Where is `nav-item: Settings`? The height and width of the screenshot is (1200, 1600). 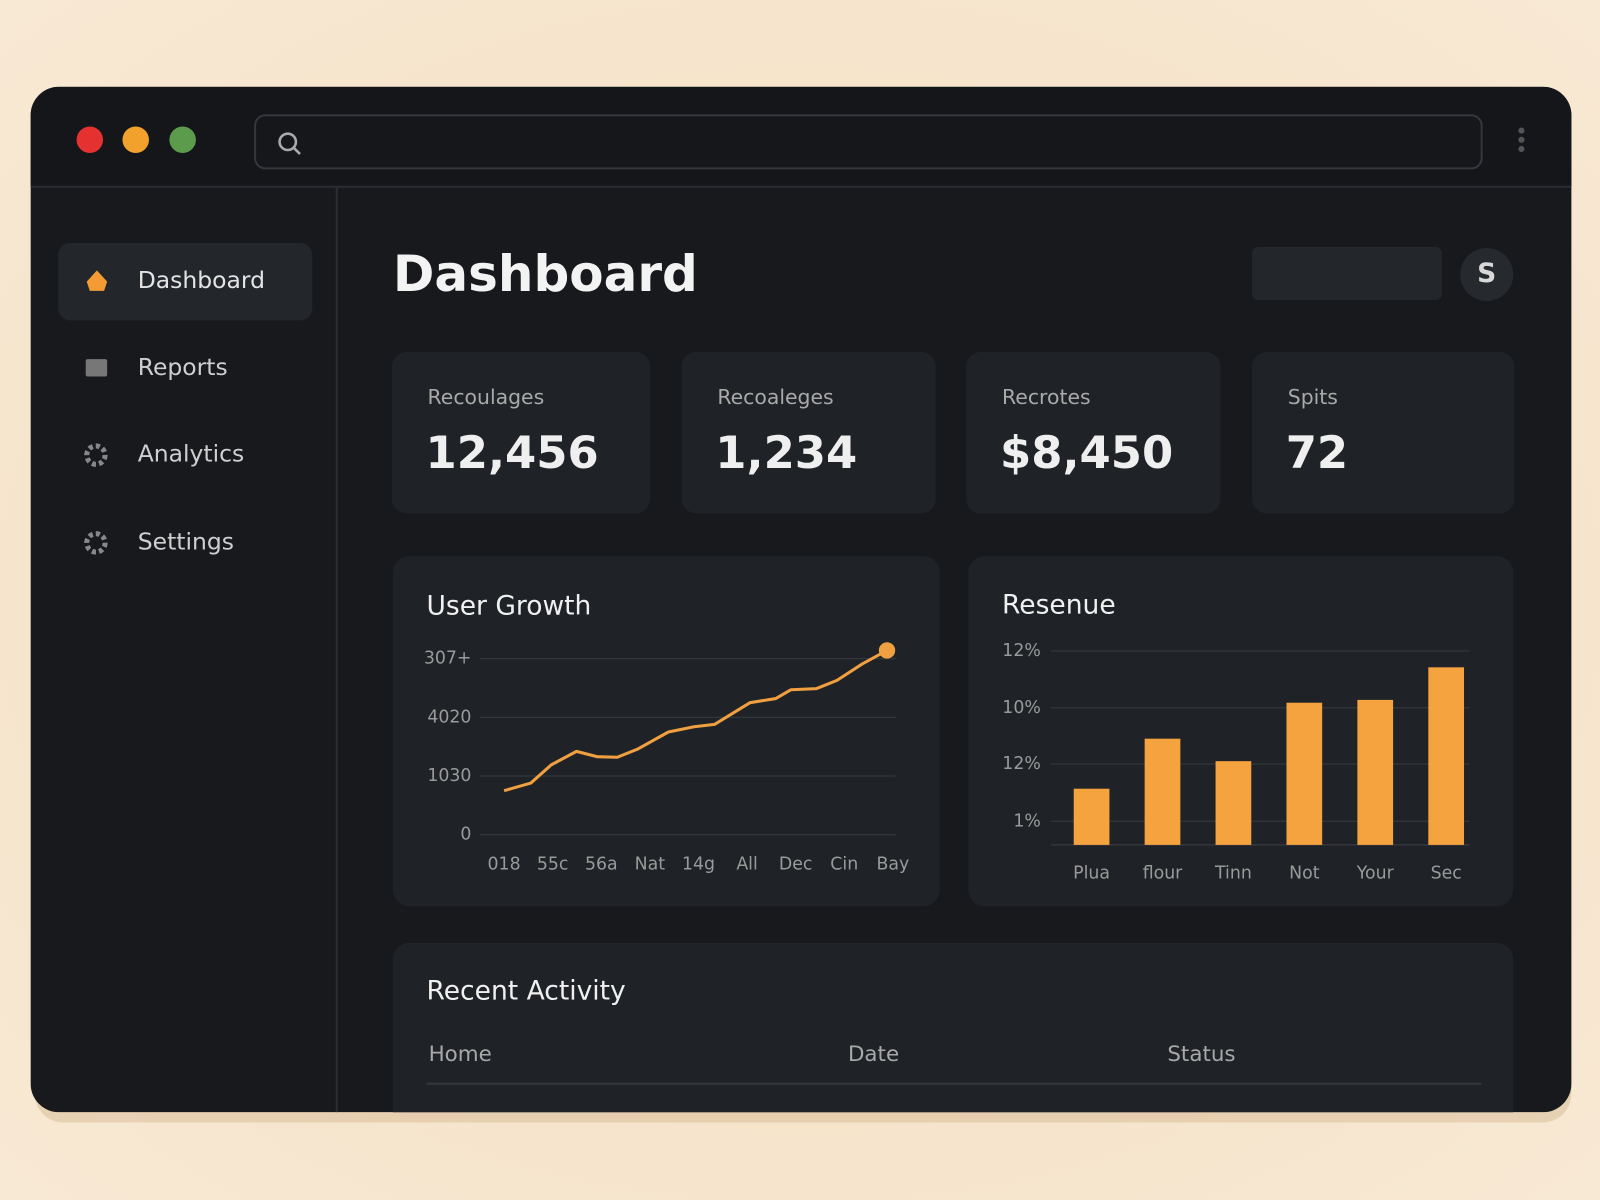
nav-item: Settings is located at coordinates (186, 541).